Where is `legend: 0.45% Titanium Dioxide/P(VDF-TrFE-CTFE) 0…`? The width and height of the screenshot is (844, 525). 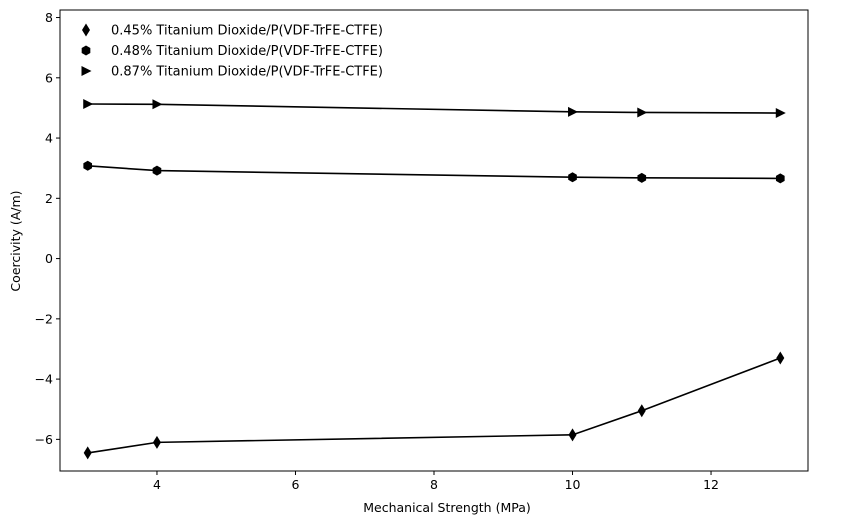
legend: 0.45% Titanium Dioxide/P(VDF-TrFE-CTFE) 0… is located at coordinates (232, 51).